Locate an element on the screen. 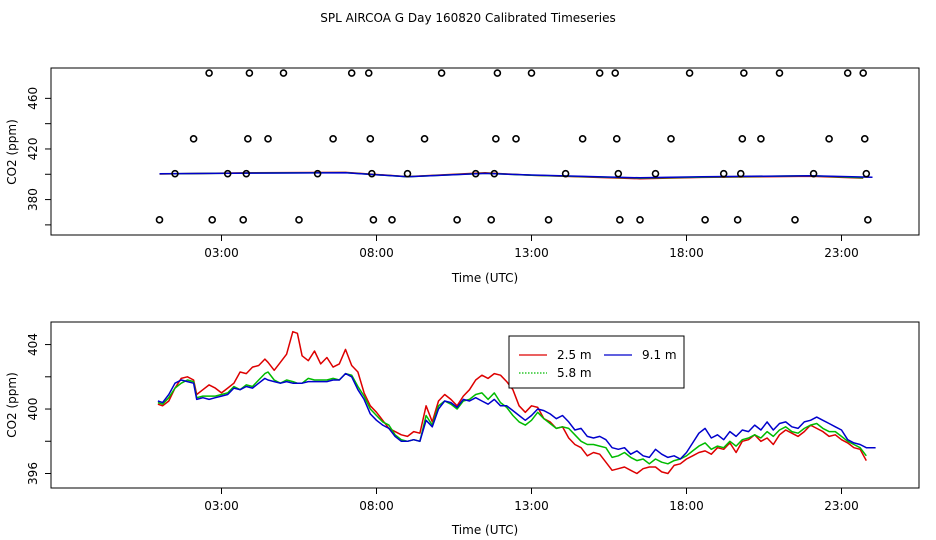 This screenshot has width=936, height=540. top-y-tick-label: 460 is located at coordinates (33, 98).